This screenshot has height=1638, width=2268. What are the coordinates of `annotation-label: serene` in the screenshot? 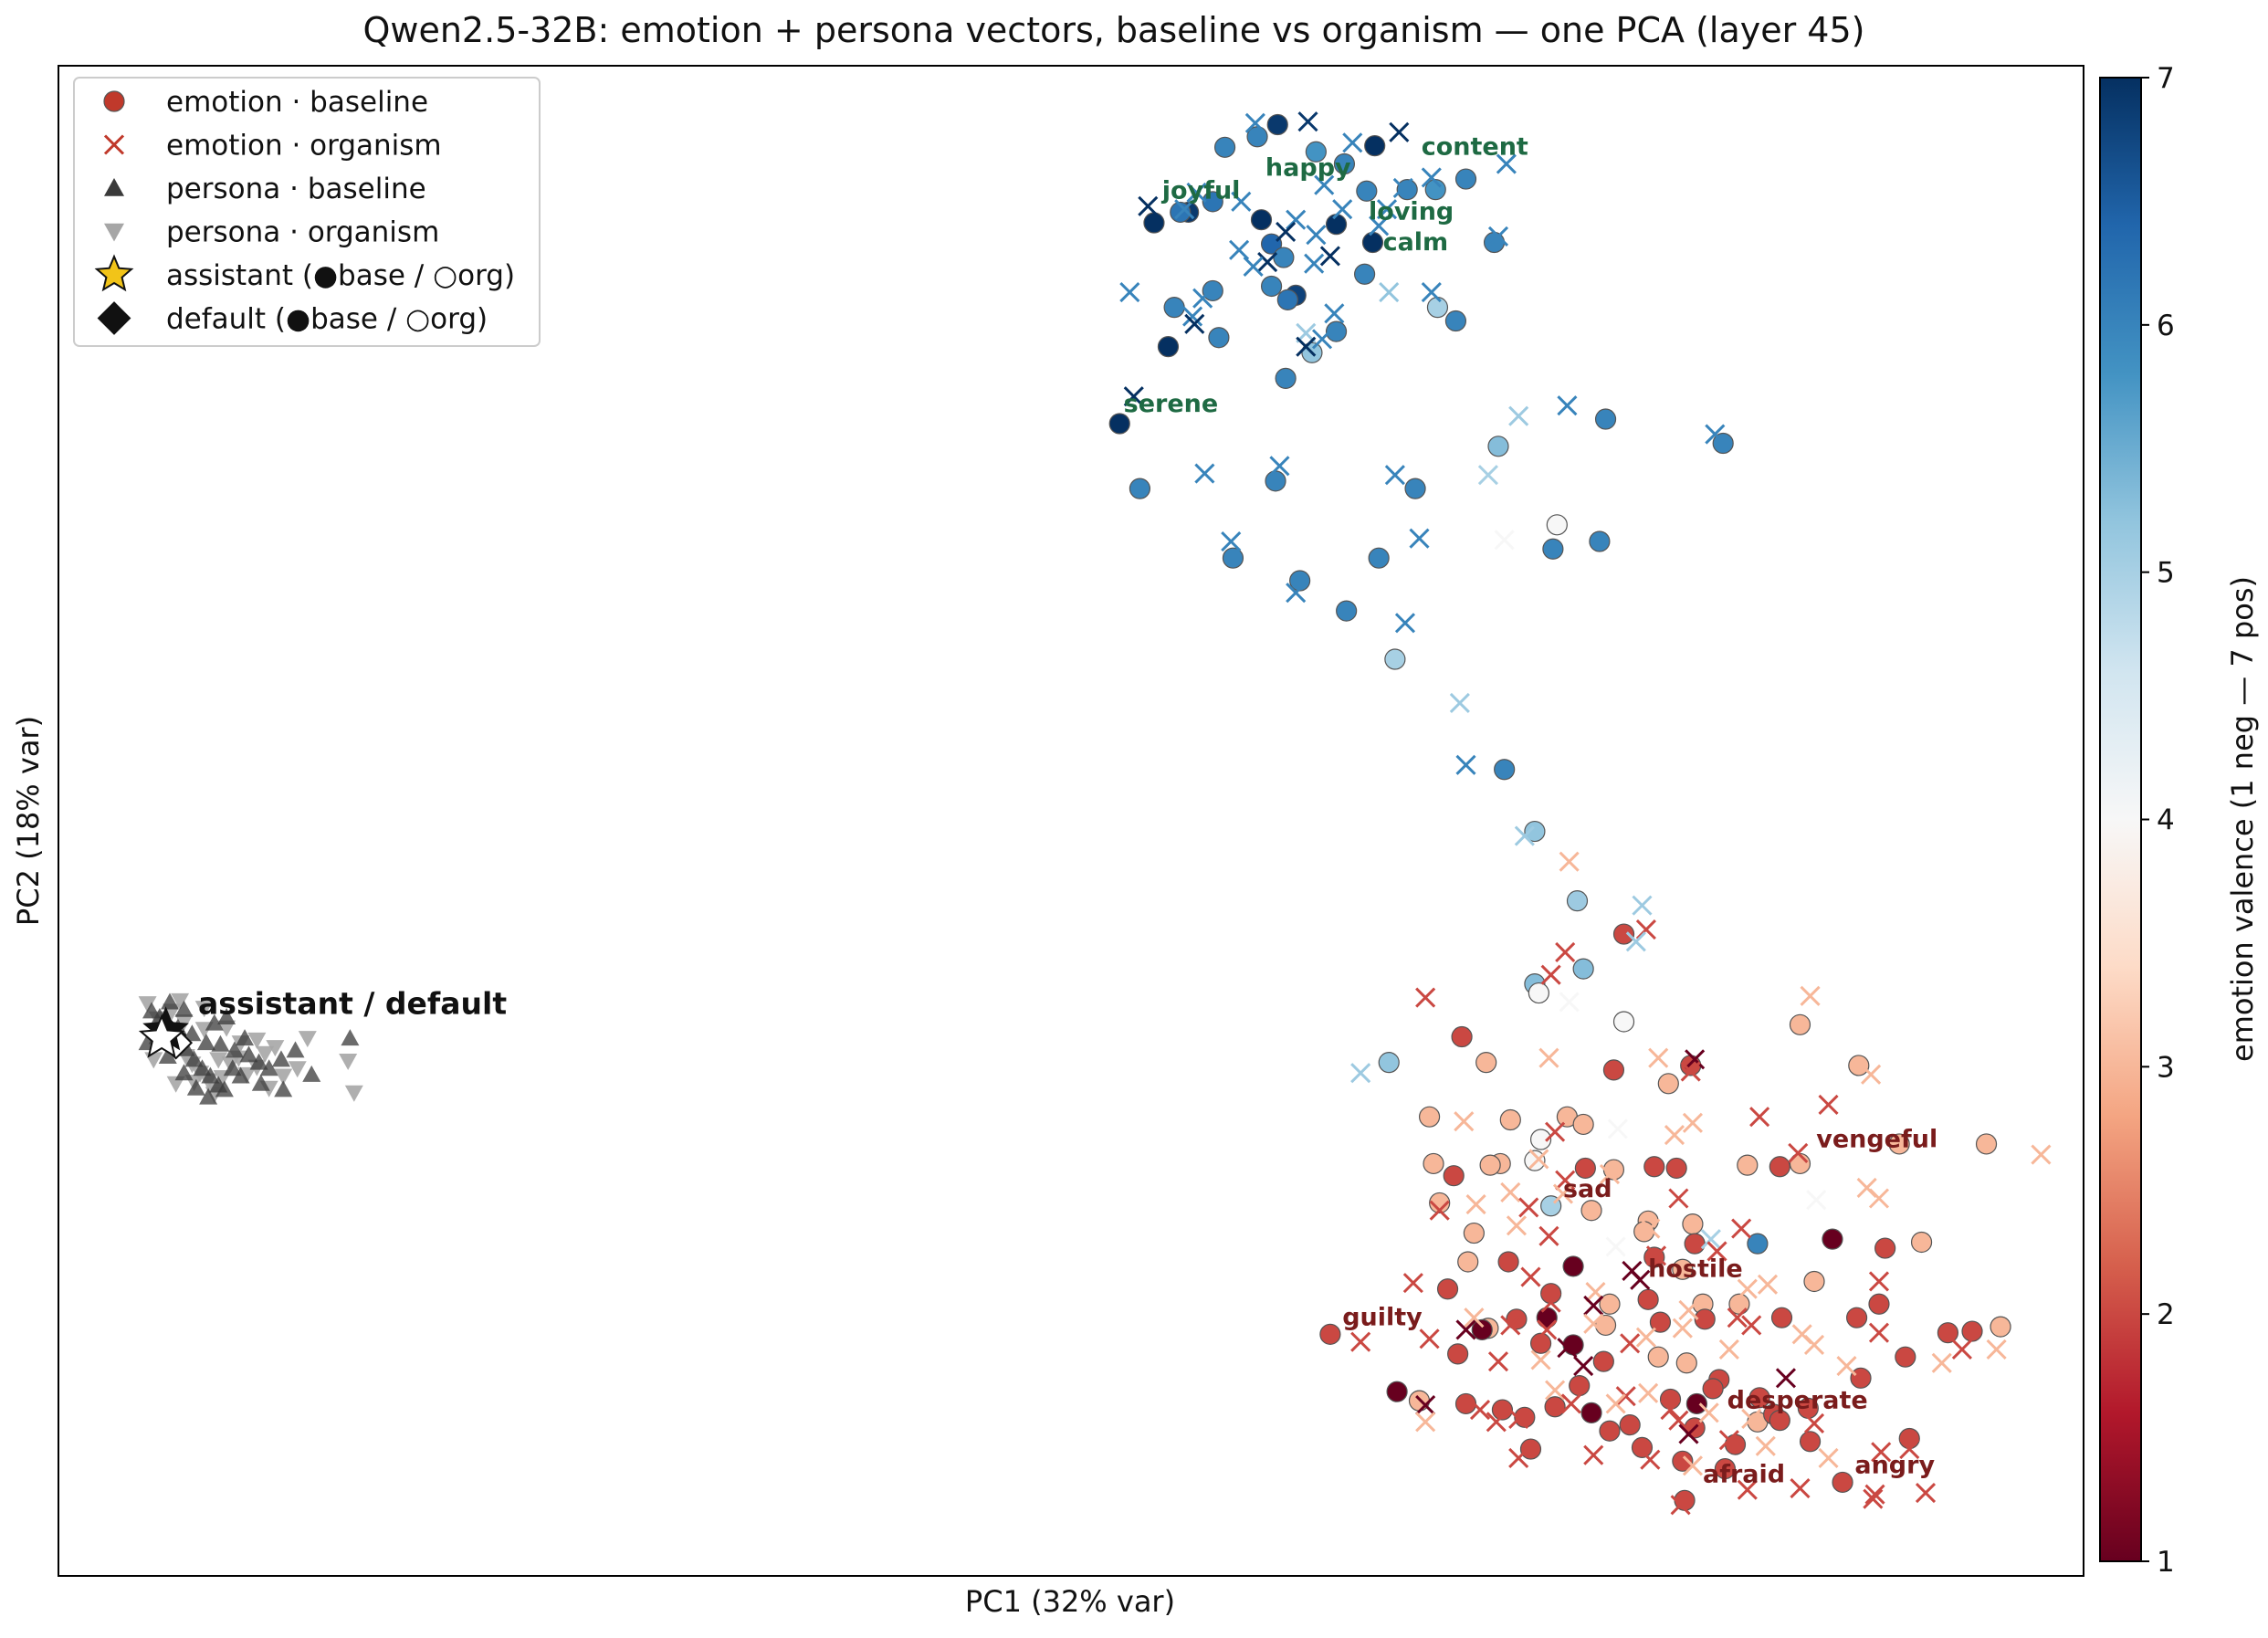 It's located at (1171, 404).